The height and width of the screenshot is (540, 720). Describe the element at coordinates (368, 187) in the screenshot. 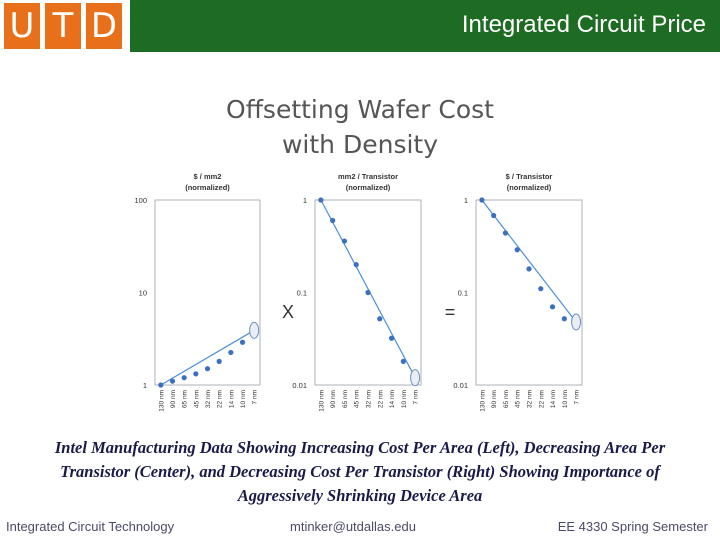

I see `chart-2-title-line-2: (normalized)` at that location.